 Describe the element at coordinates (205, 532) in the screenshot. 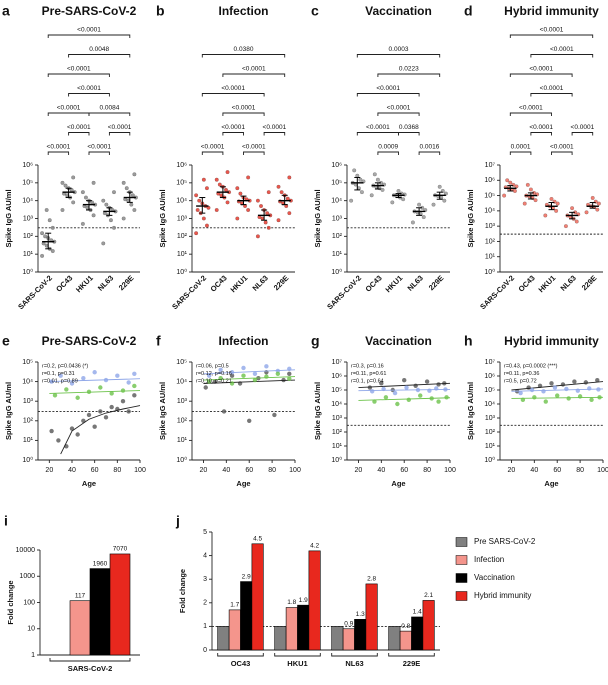

I see `y-tick-label: 5` at that location.